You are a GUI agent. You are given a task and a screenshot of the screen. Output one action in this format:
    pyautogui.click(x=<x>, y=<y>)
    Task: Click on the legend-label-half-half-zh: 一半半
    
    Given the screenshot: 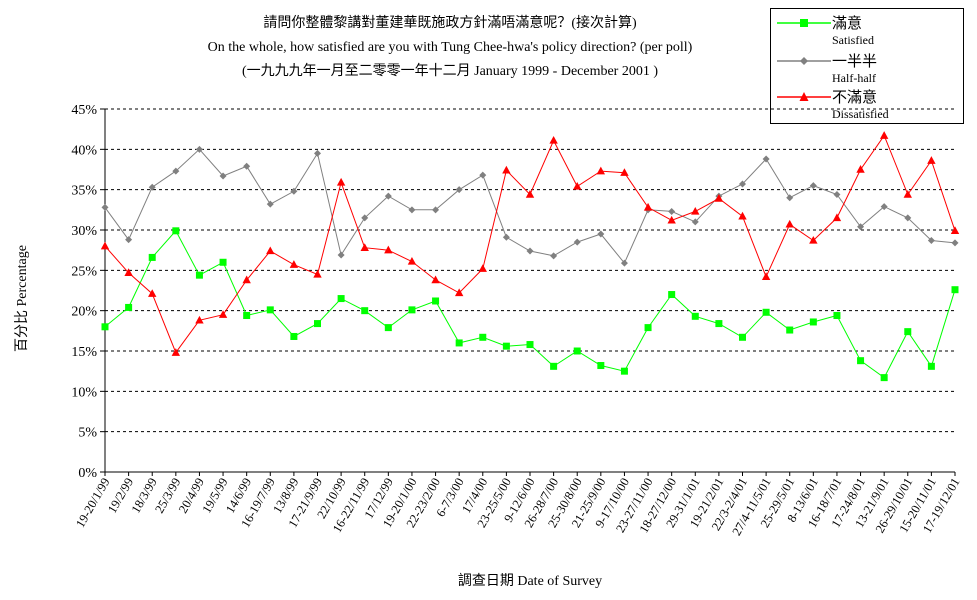 What is the action you would take?
    pyautogui.click(x=855, y=62)
    